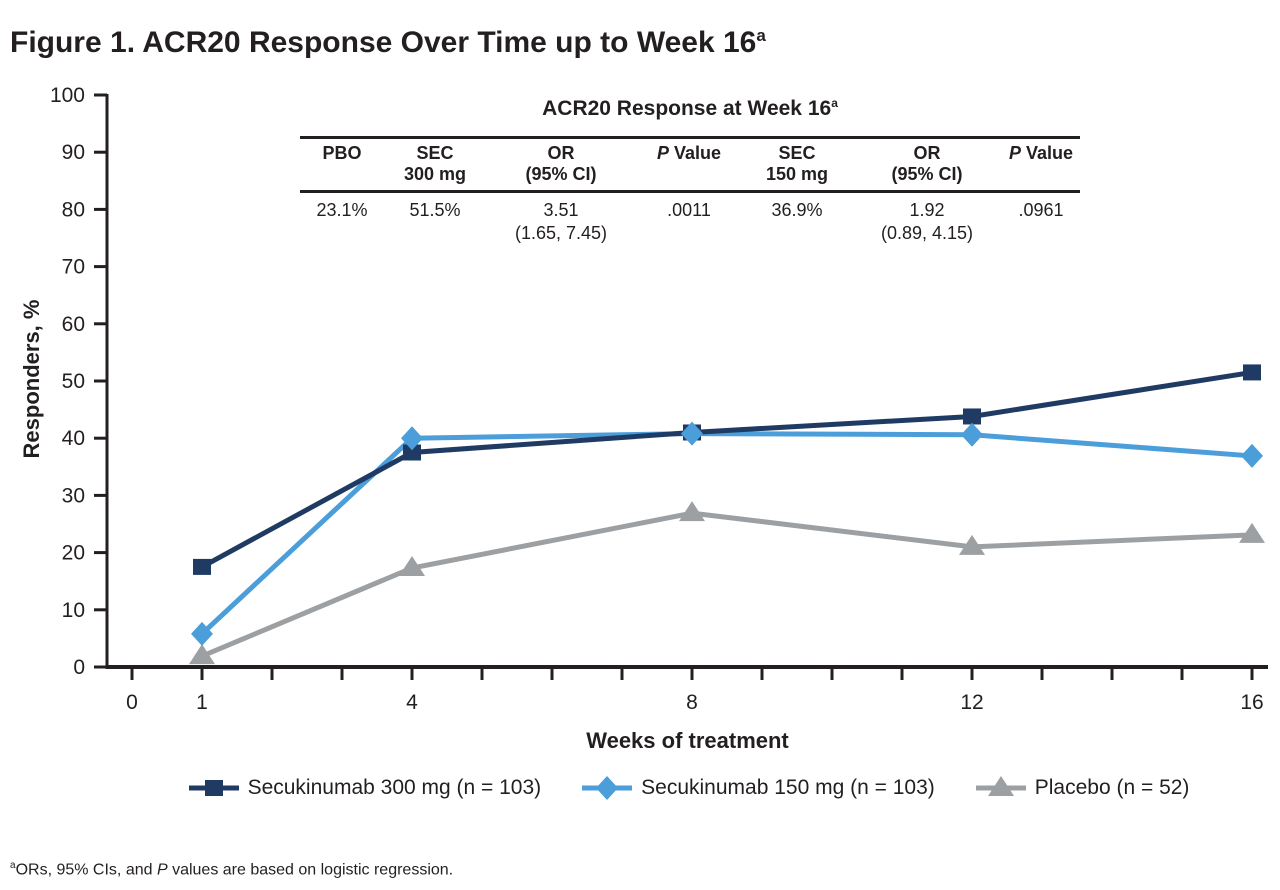 This screenshot has height=890, width=1280. I want to click on figure-title-footnote-marker: a, so click(761, 36).